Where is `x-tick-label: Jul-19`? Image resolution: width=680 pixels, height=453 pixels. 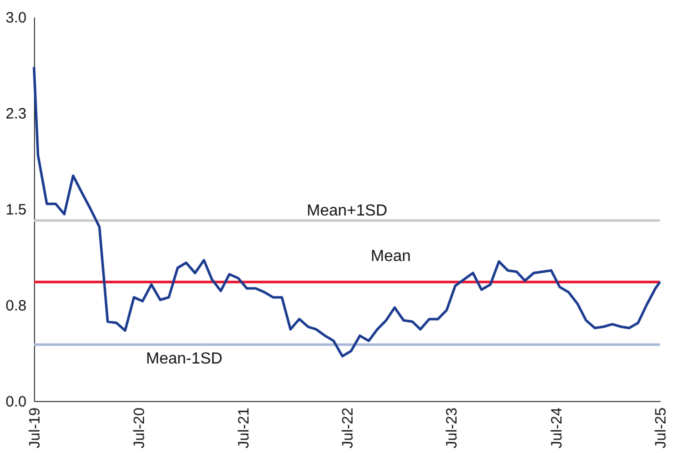
x-tick-label: Jul-19 is located at coordinates (35, 428).